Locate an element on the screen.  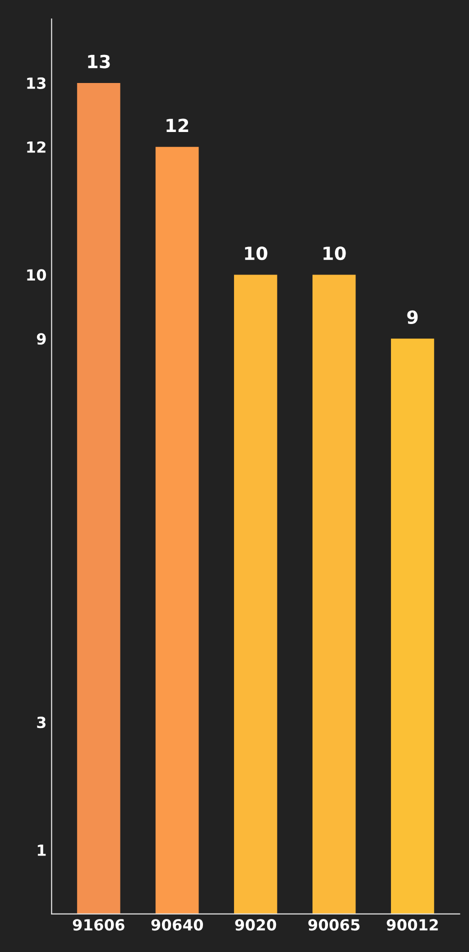
y-tick-label: 10 is located at coordinates (36, 275).